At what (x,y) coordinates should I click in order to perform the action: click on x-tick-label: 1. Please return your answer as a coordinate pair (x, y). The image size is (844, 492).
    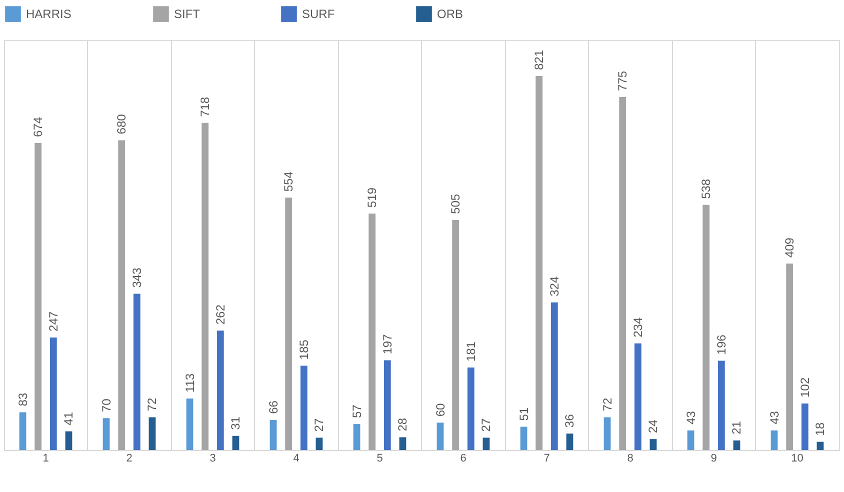
    Looking at the image, I should click on (45, 458).